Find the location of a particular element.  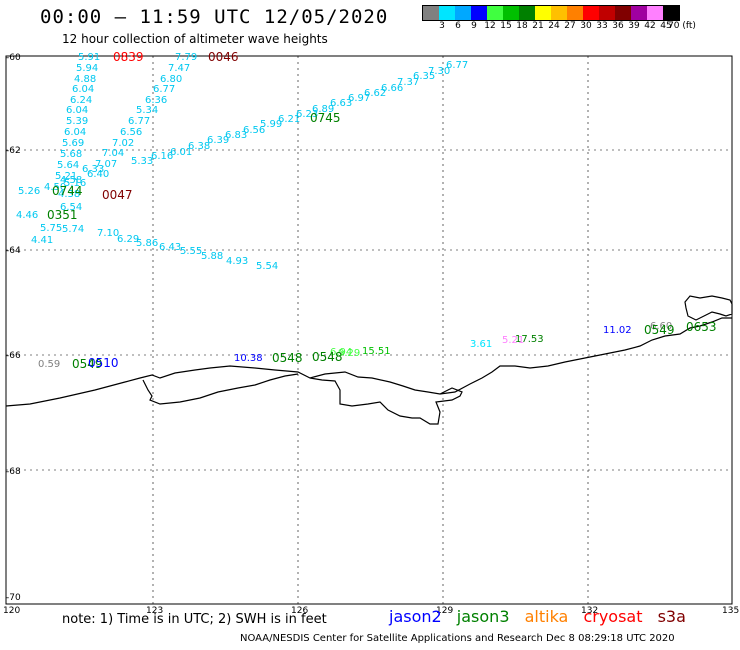

wave-height-value: 6.39 is located at coordinates (218, 140).